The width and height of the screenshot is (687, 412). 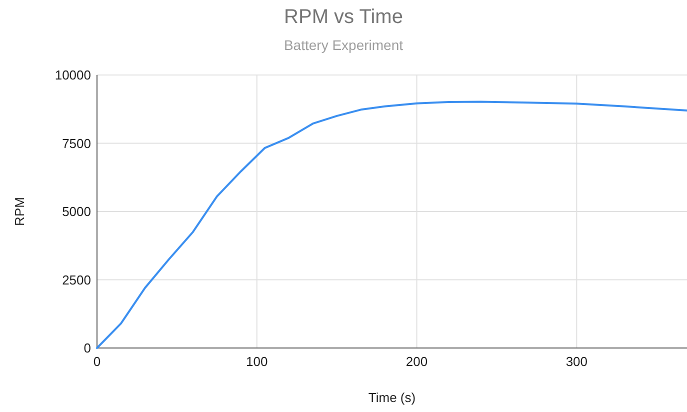 I want to click on x-axis-title: Time (s), so click(x=392, y=397).